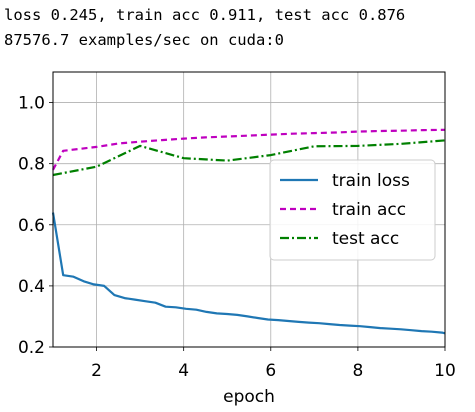 The image size is (475, 412). Describe the element at coordinates (371, 181) in the screenshot. I see `legend-label: train loss` at that location.